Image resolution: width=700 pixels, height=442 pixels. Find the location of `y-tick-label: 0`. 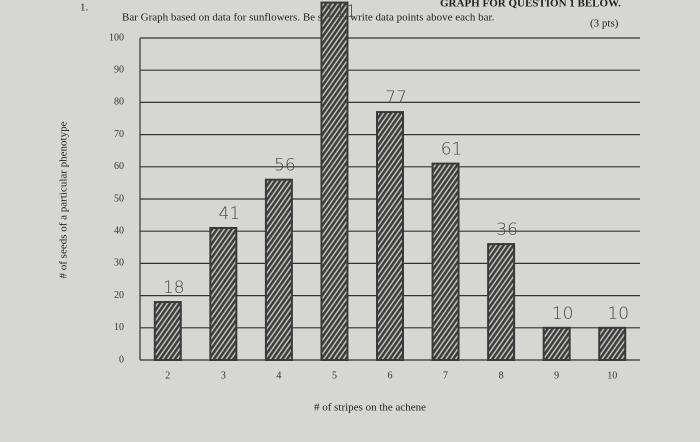

y-tick-label: 0 is located at coordinates (121, 359).